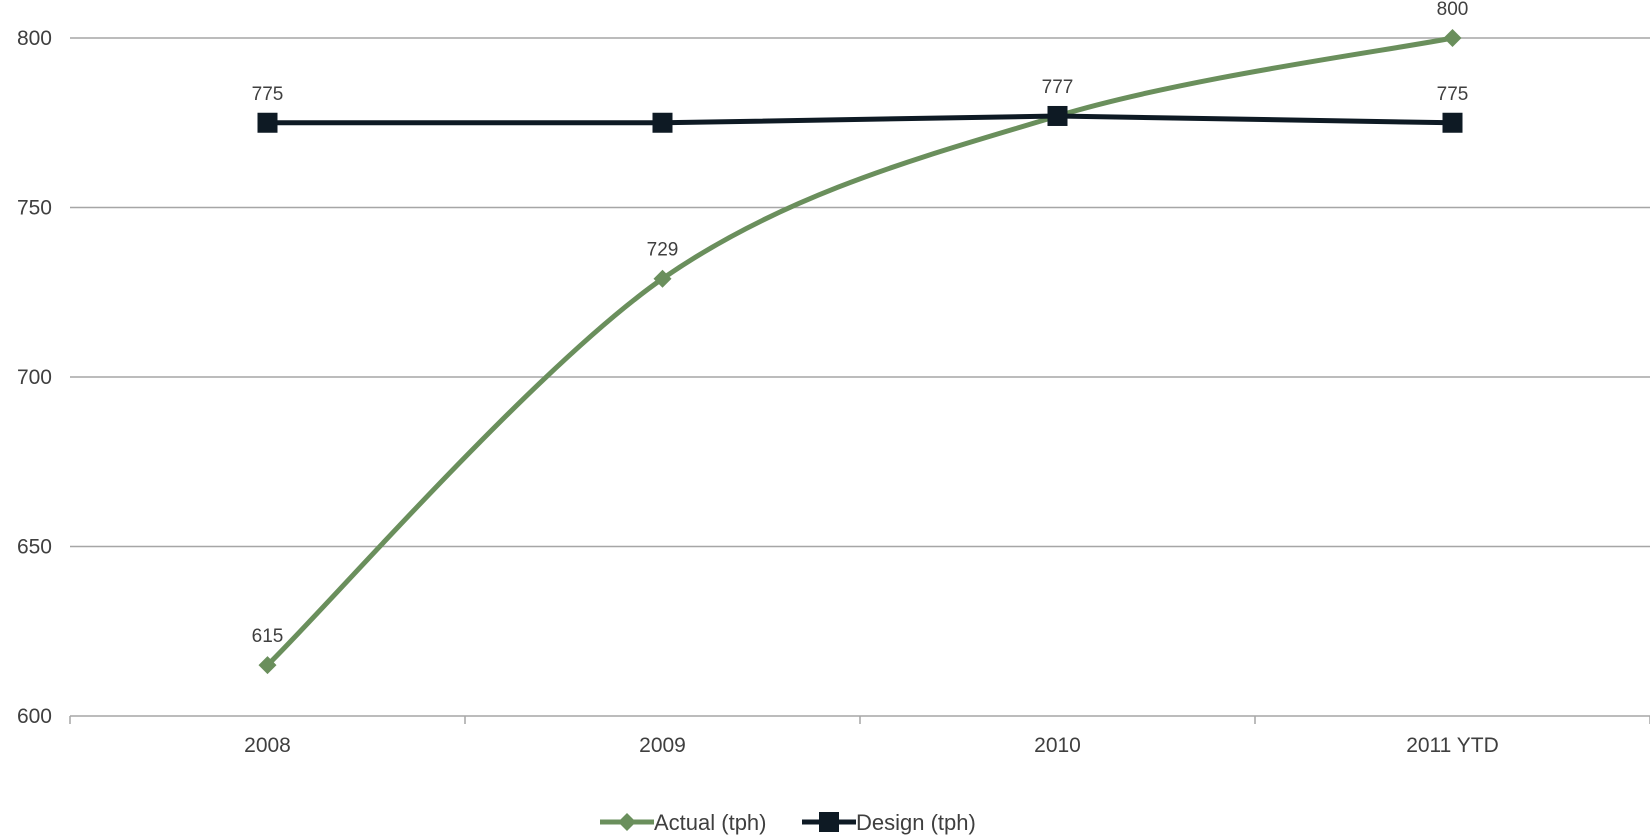  Describe the element at coordinates (916, 822) in the screenshot. I see `legend-label-design-tph: Design (tph)` at that location.